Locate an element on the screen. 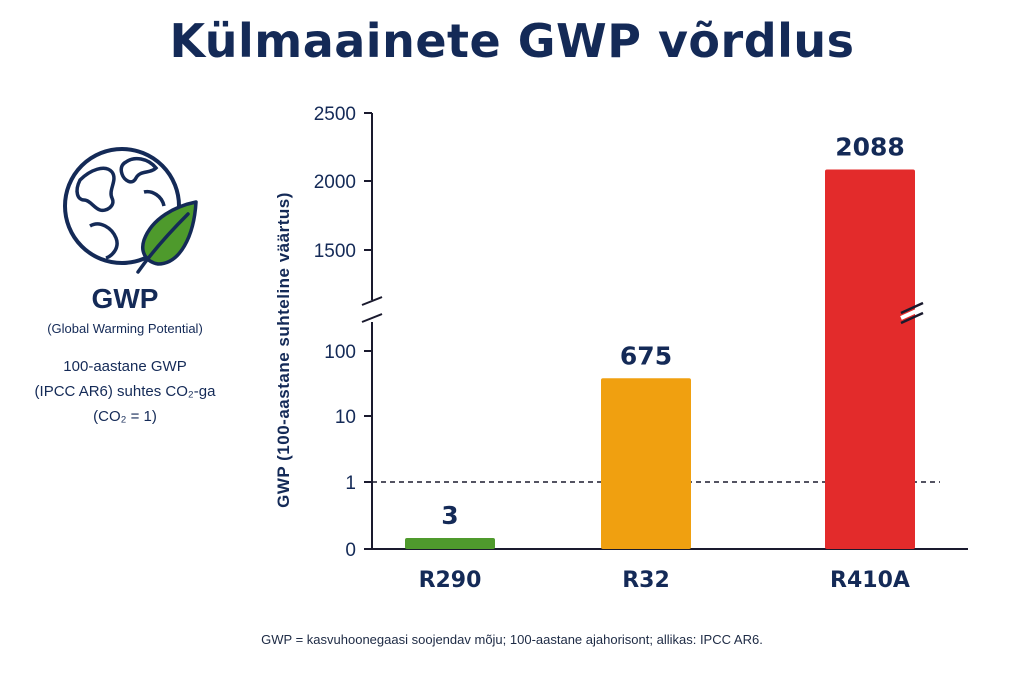 The image size is (1024, 683). globe-leaf-icon is located at coordinates (130, 210).